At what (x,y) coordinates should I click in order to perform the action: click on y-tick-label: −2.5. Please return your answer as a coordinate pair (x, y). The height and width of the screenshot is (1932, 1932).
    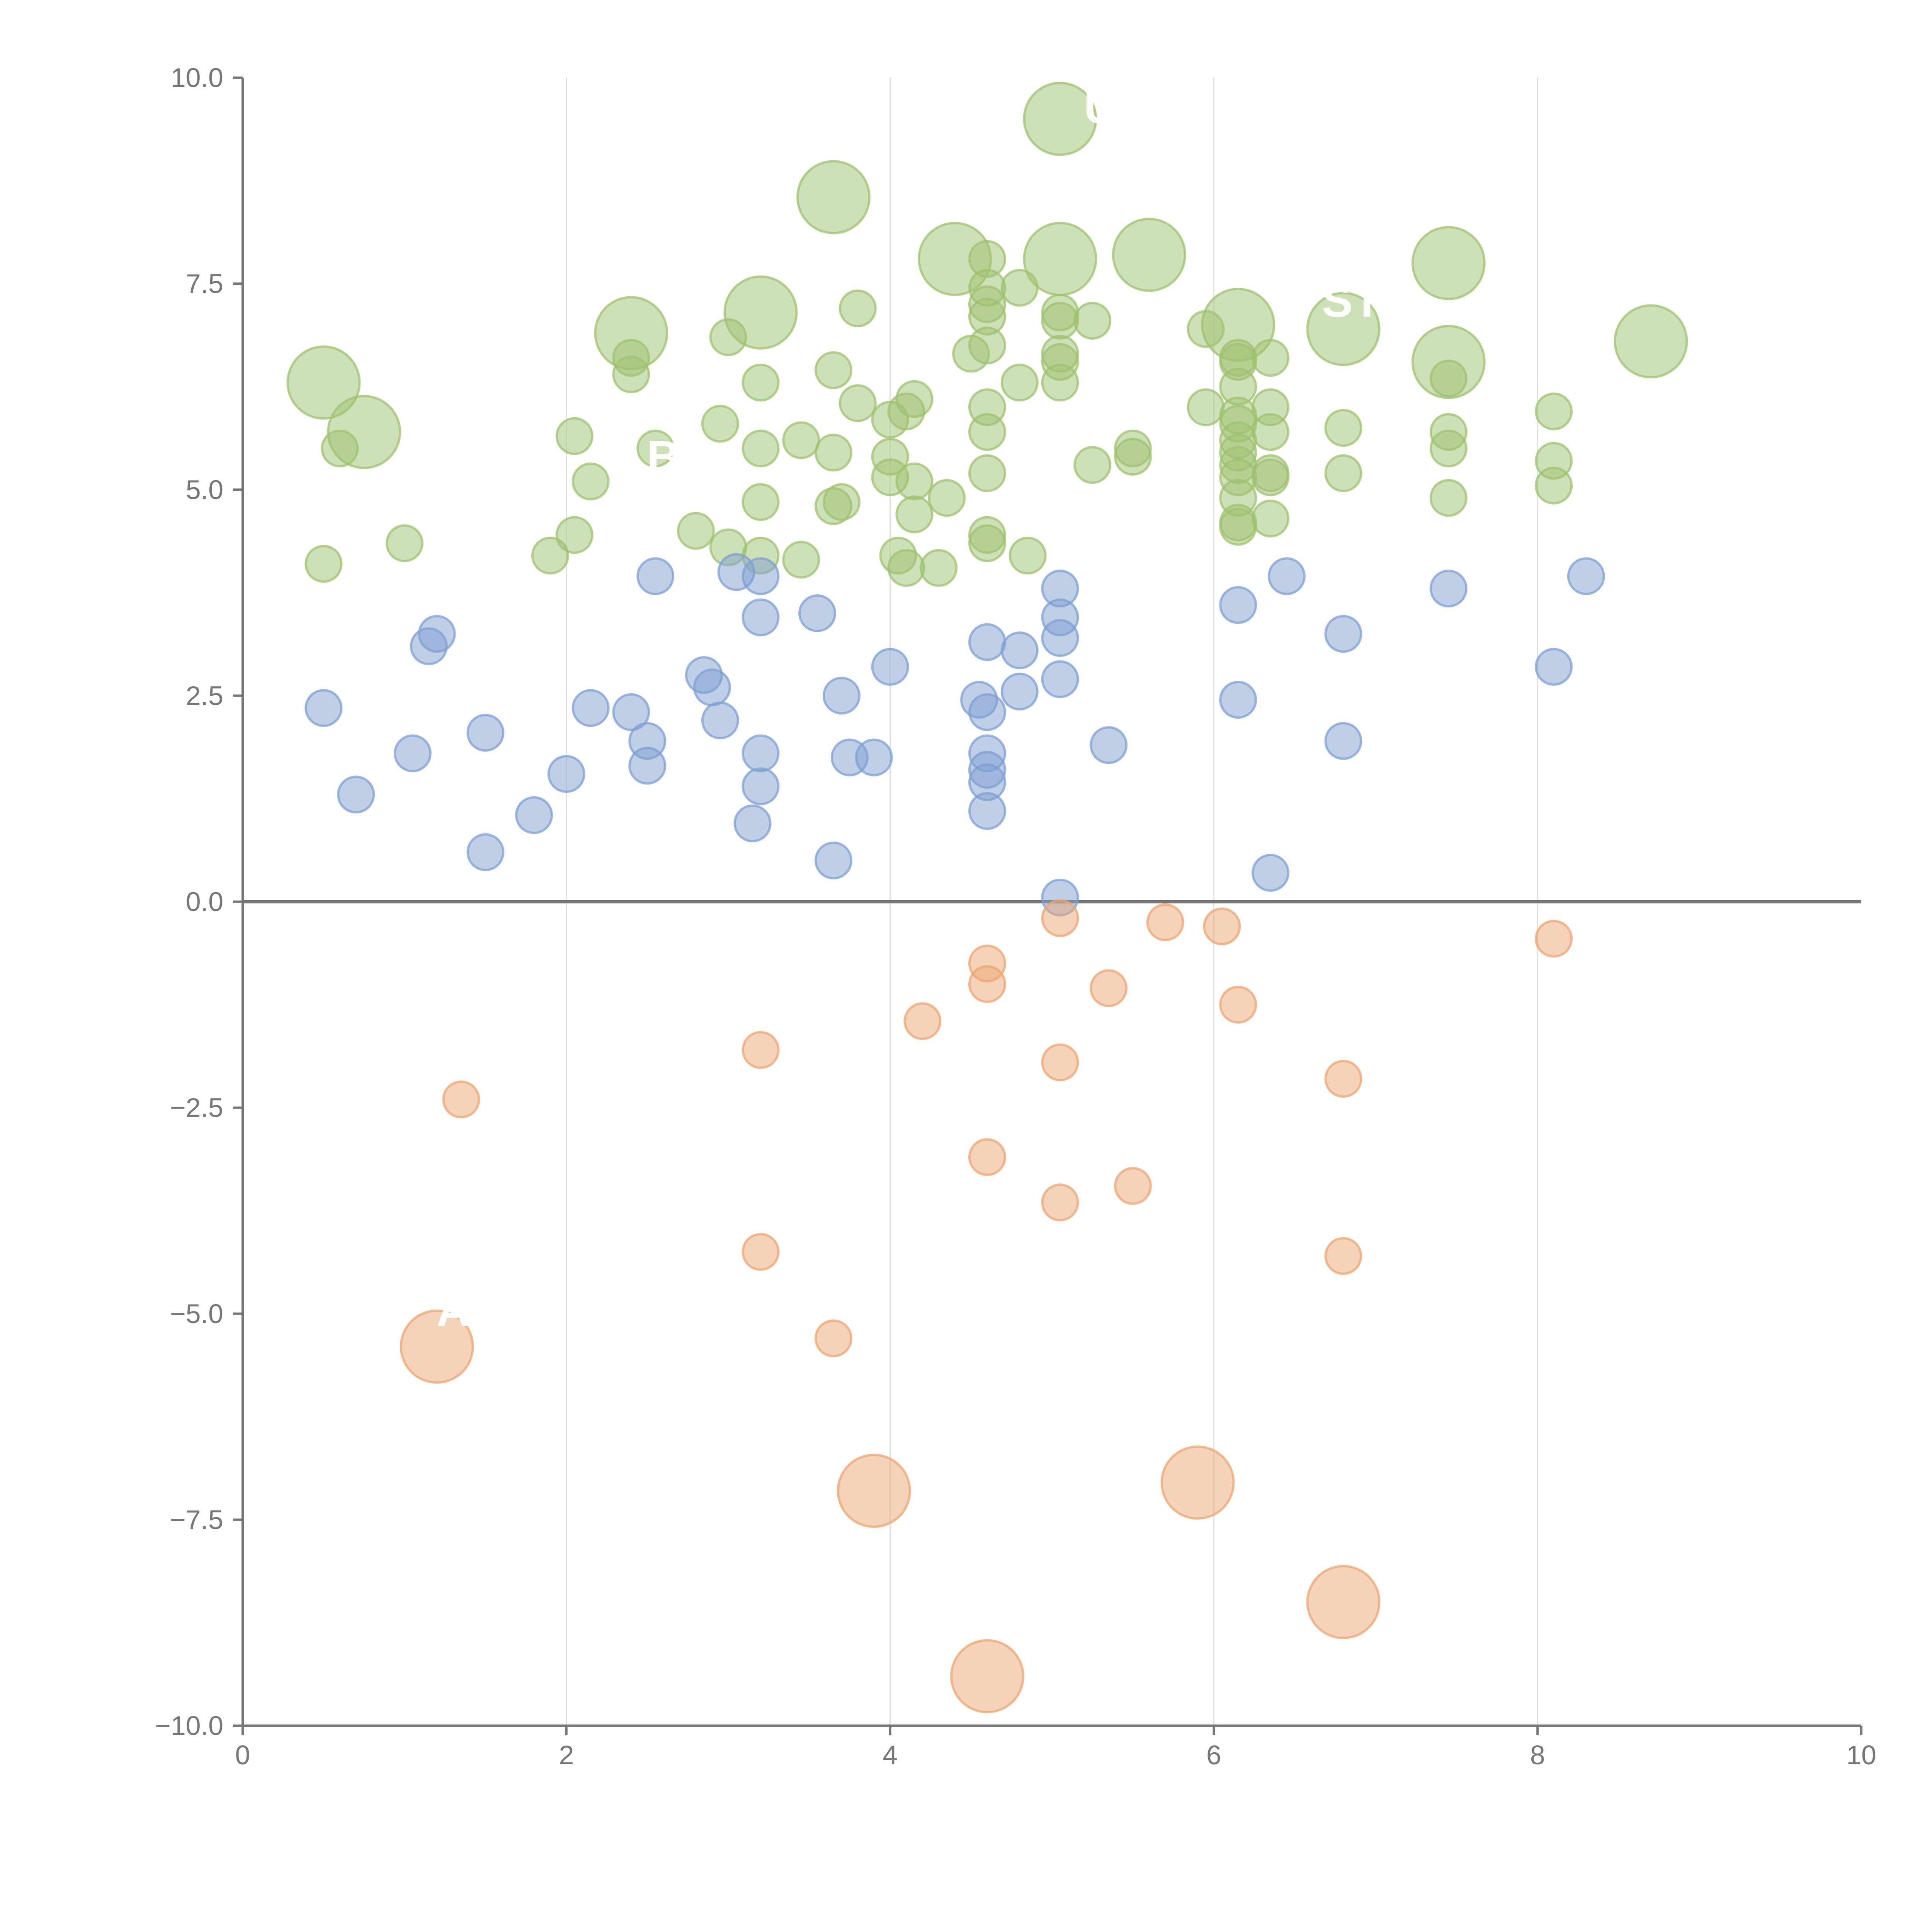
    Looking at the image, I should click on (197, 1108).